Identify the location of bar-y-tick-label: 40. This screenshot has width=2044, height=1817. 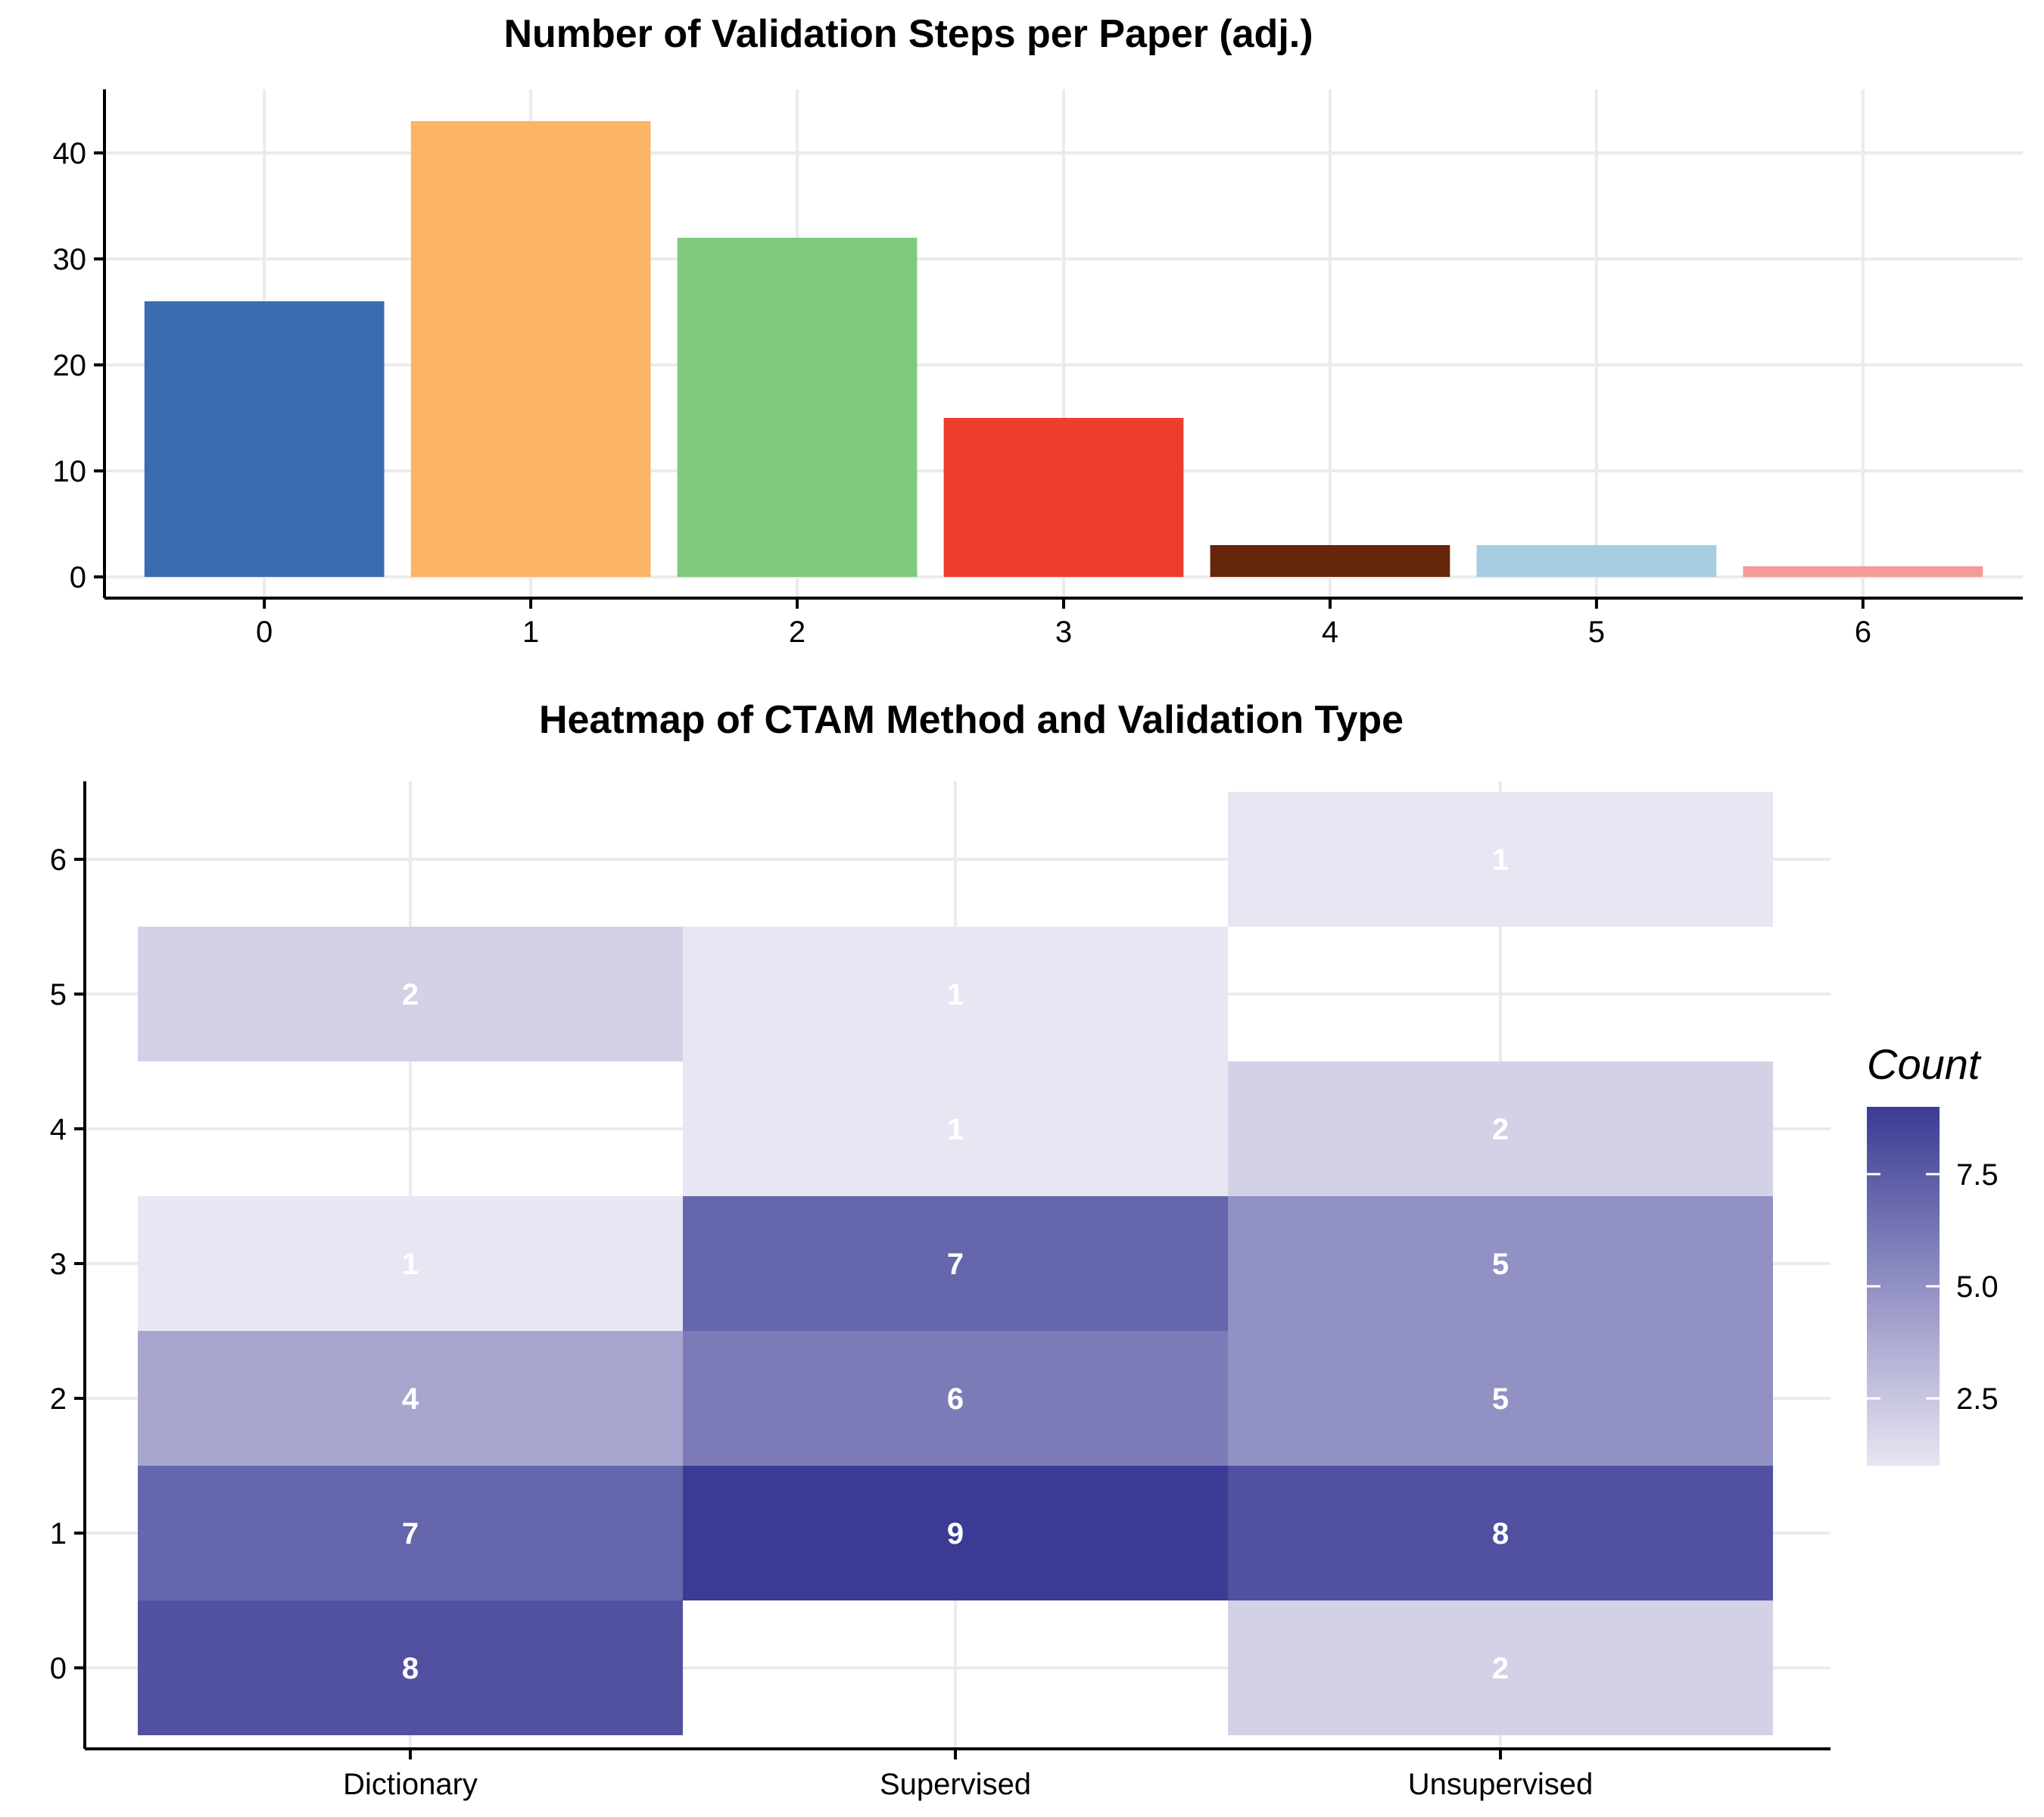
(70, 153).